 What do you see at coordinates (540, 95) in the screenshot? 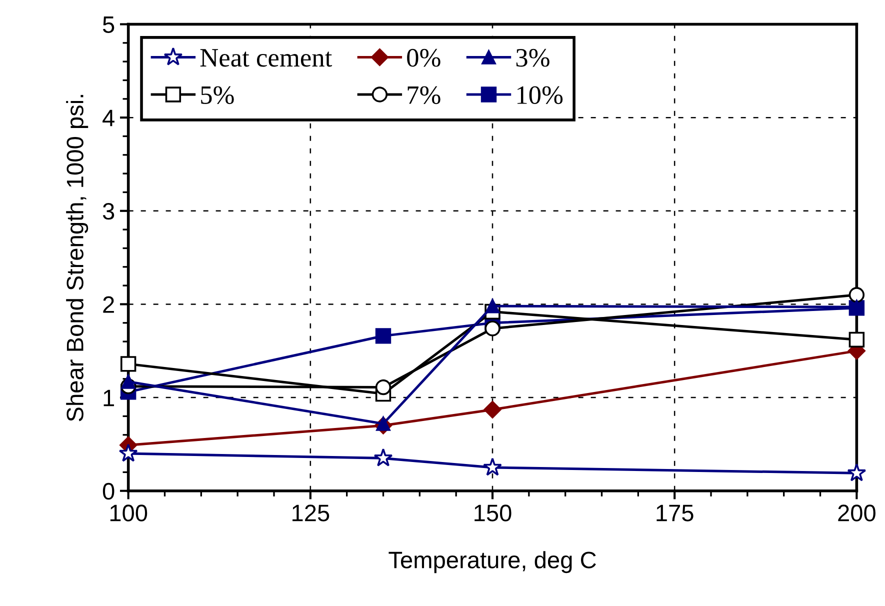
I see `legend-label: 10%` at bounding box center [540, 95].